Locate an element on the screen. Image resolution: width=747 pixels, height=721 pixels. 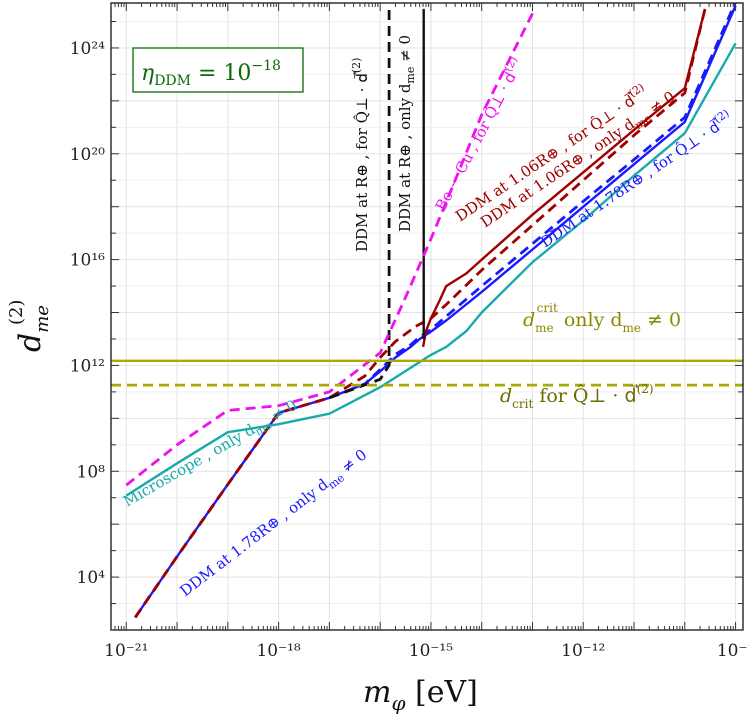
x-axis-label: mφ [eV] is located at coordinates (420, 695).